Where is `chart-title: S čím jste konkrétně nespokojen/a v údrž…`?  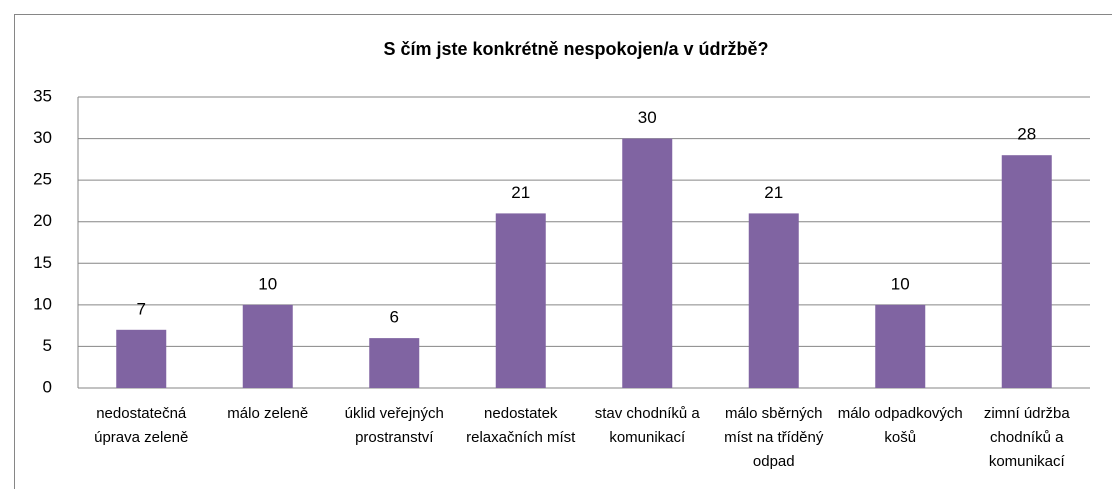 chart-title: S čím jste konkrétně nespokojen/a v údrž… is located at coordinates (575, 49).